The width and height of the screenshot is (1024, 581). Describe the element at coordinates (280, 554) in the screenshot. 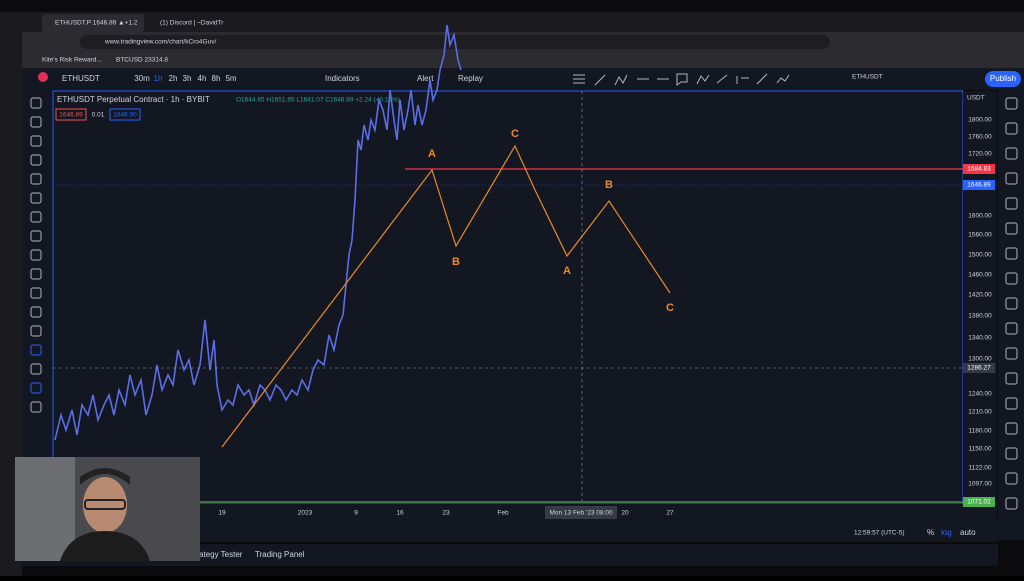

I see `panel-tab: Trading Panel` at that location.